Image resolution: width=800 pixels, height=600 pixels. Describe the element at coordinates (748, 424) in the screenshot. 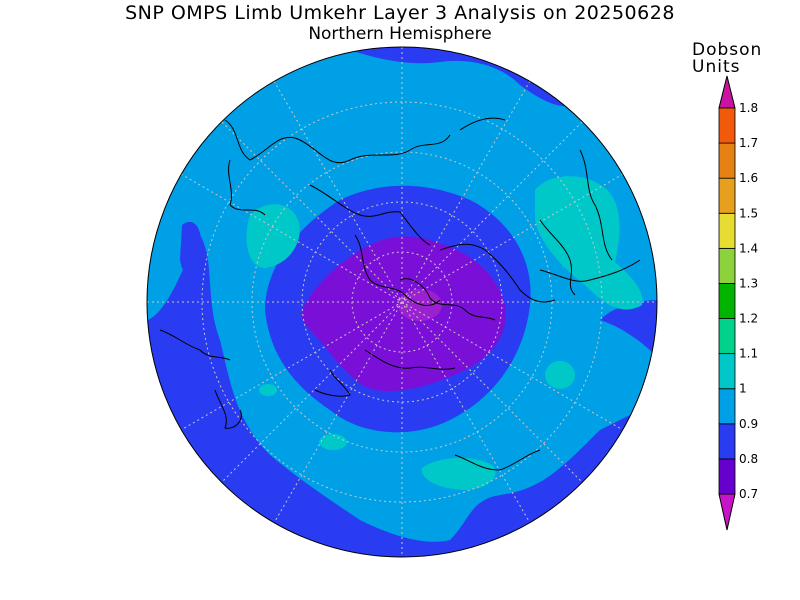

I see `colorbar-tick-label: 0.9` at that location.